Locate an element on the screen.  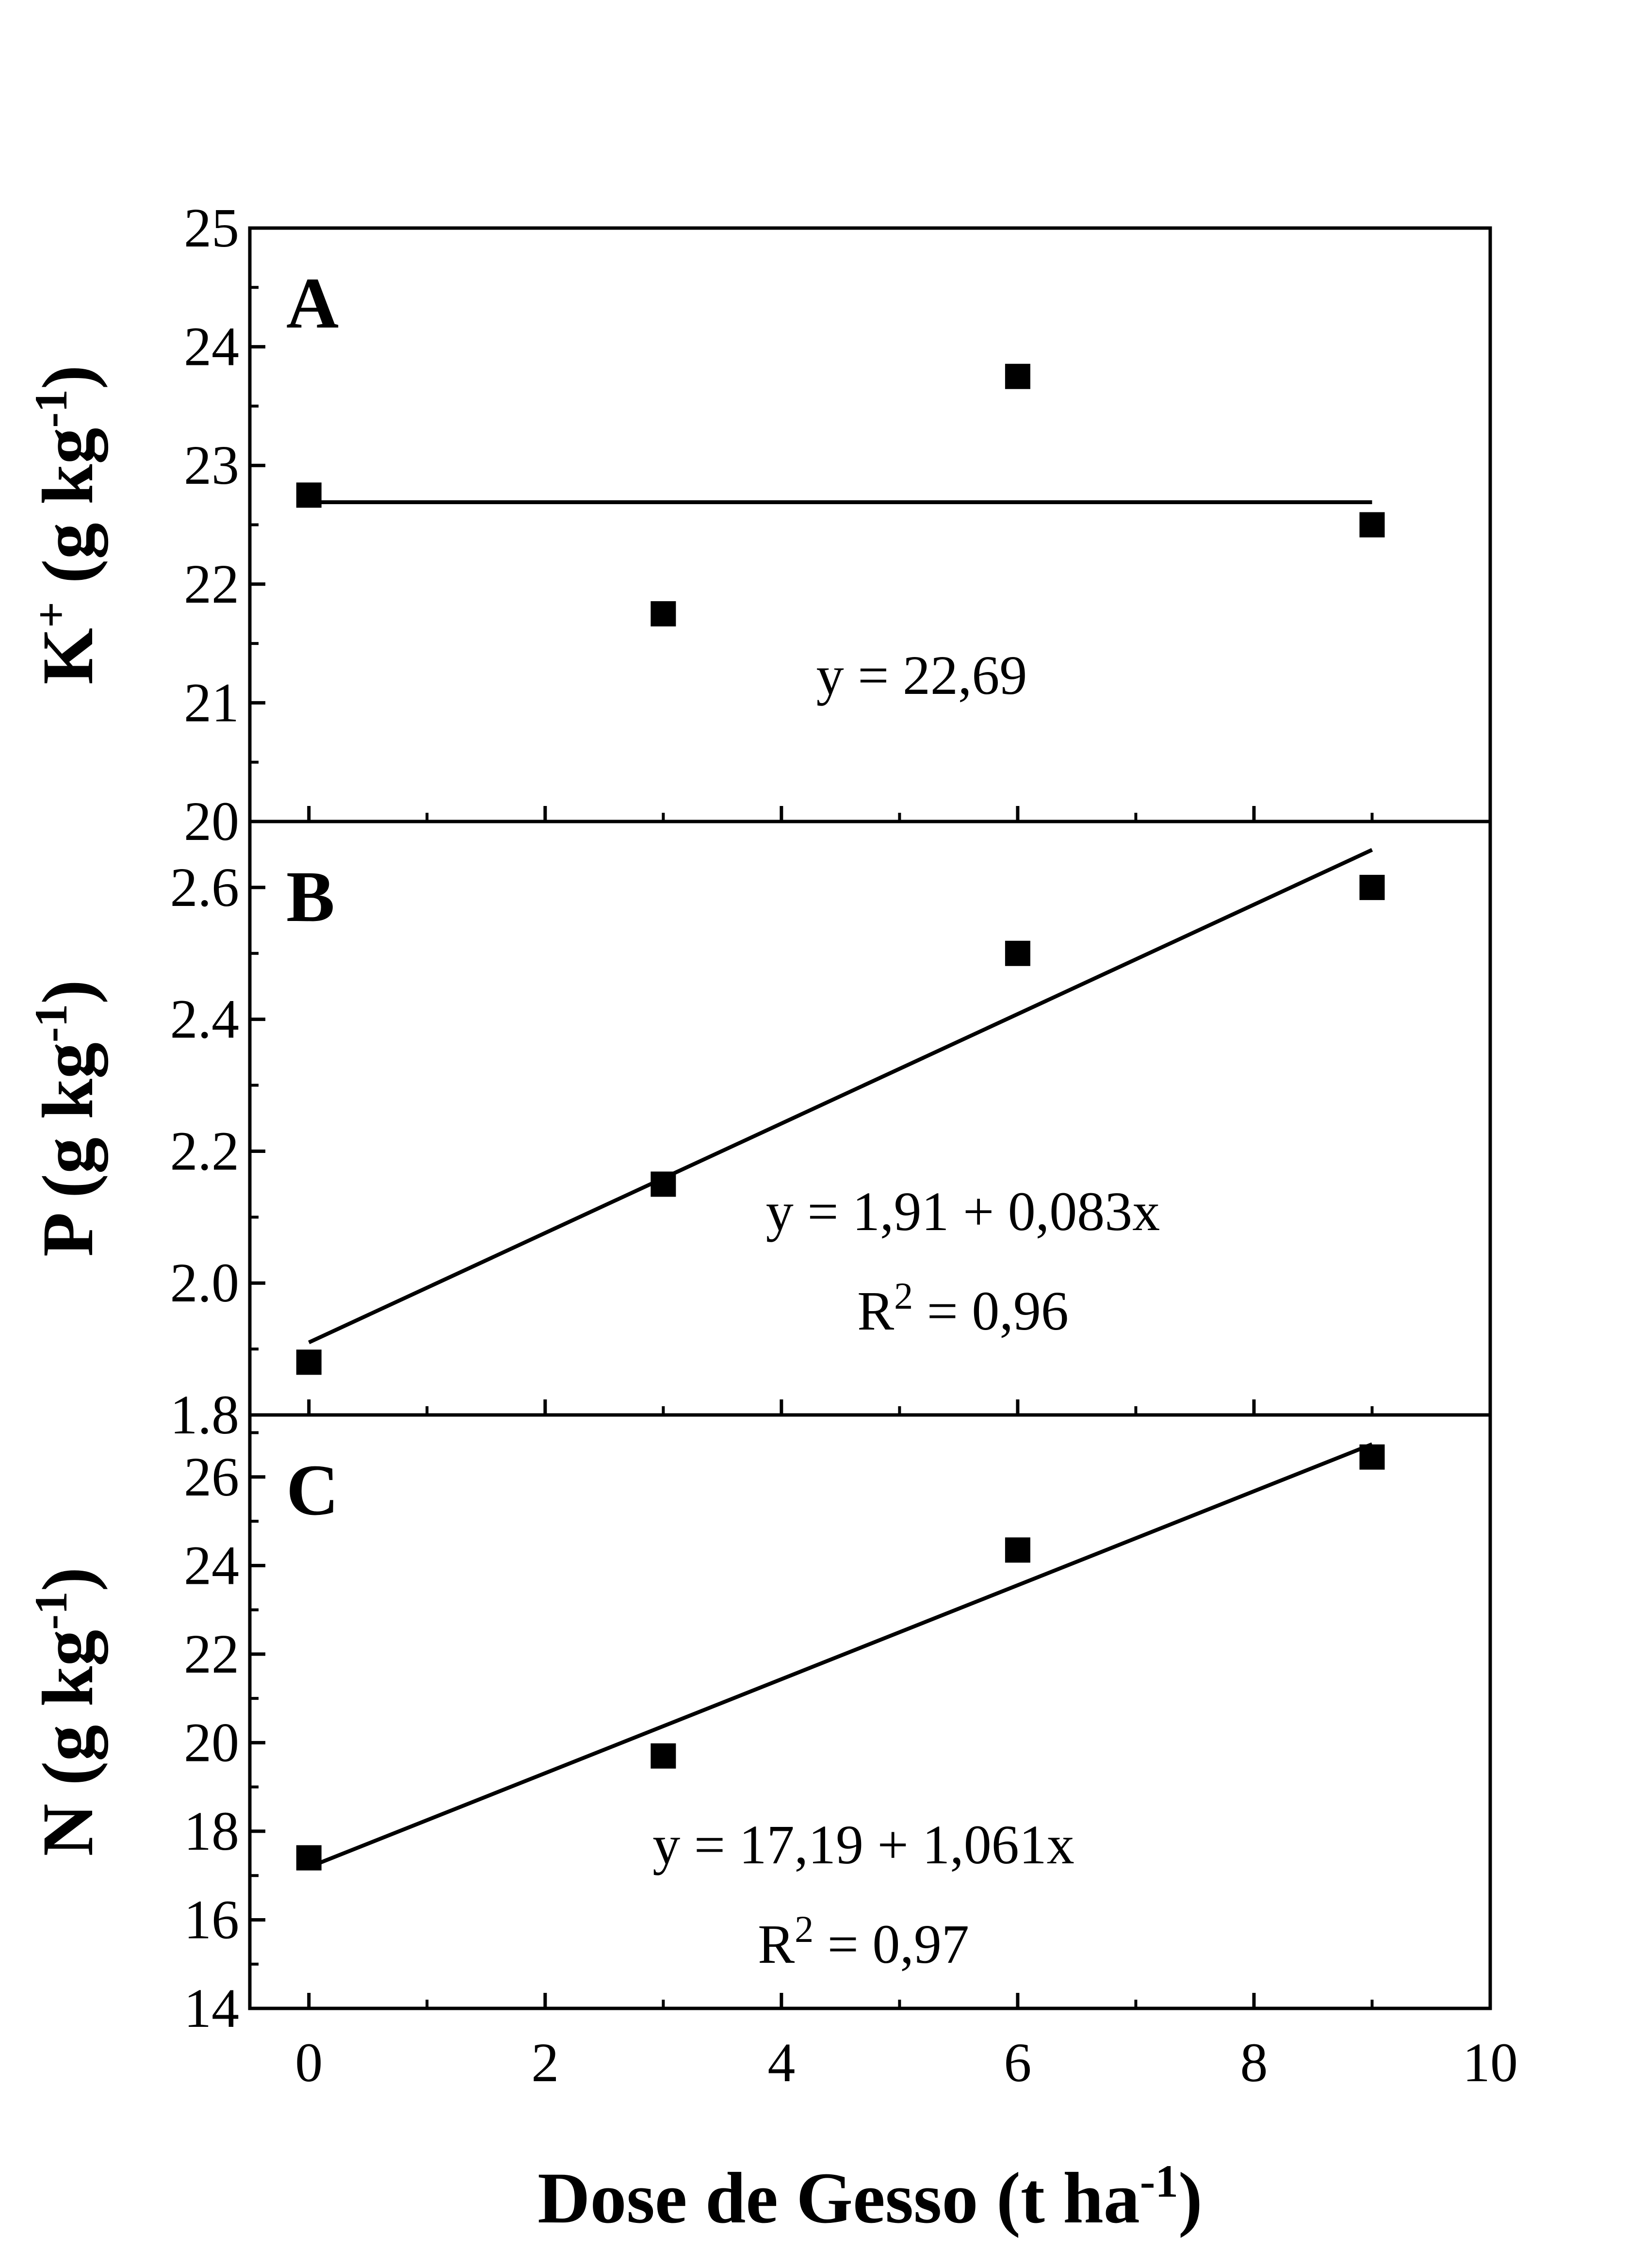
regression-equation: y = 22,69 is located at coordinates (921, 675).